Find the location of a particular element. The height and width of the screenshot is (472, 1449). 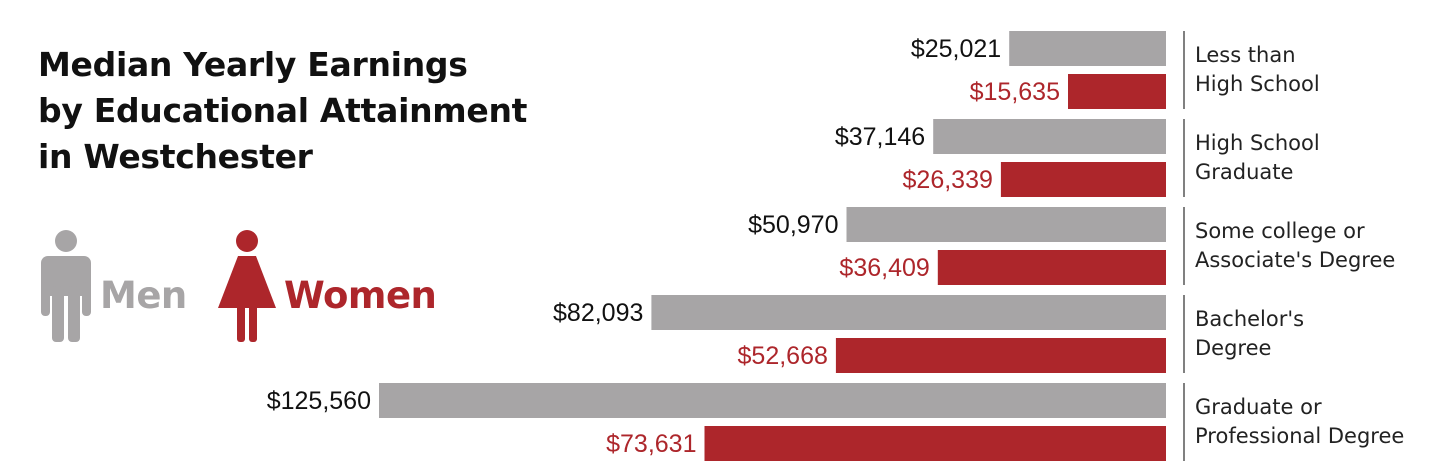

legend-women: Women is located at coordinates (326, 286).